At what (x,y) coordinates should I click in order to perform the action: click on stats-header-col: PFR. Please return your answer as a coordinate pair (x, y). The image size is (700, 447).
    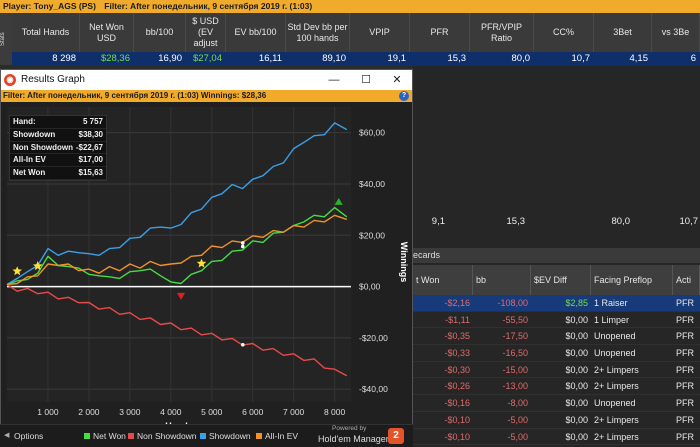
    Looking at the image, I should click on (440, 32).